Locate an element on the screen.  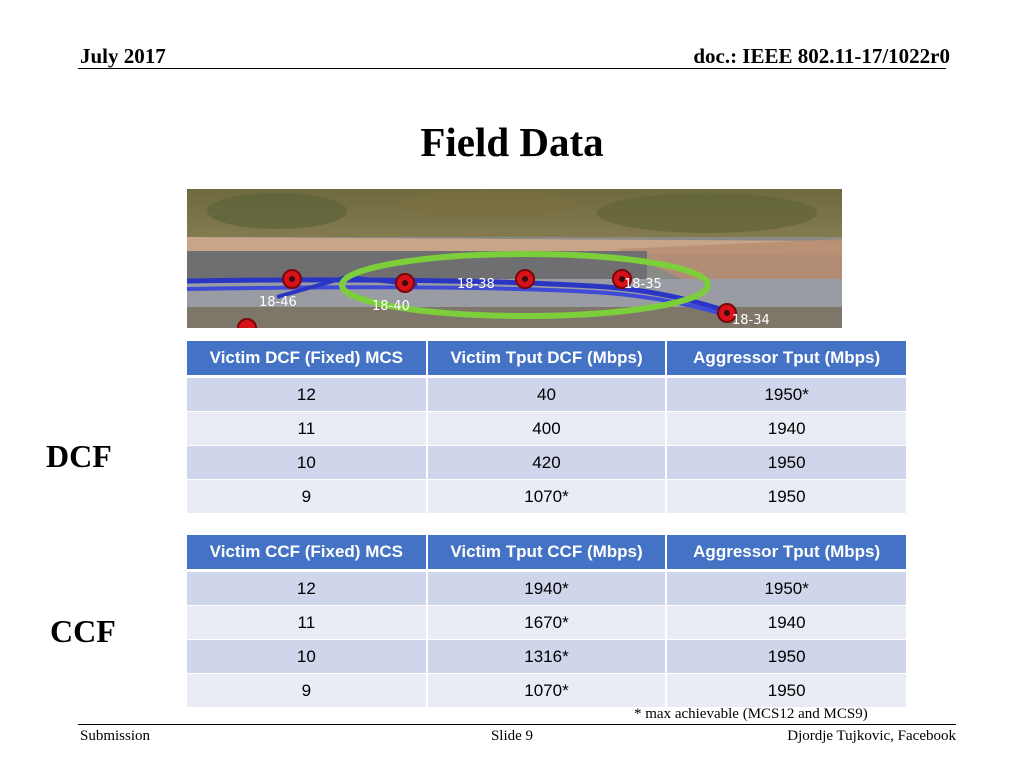
footer-author: Djordje Tujkovic, Facebook is located at coordinates (871, 736).